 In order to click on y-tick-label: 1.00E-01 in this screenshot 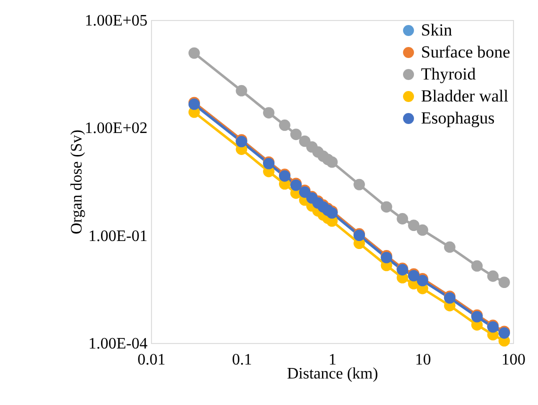, I will do `click(118, 236)`.